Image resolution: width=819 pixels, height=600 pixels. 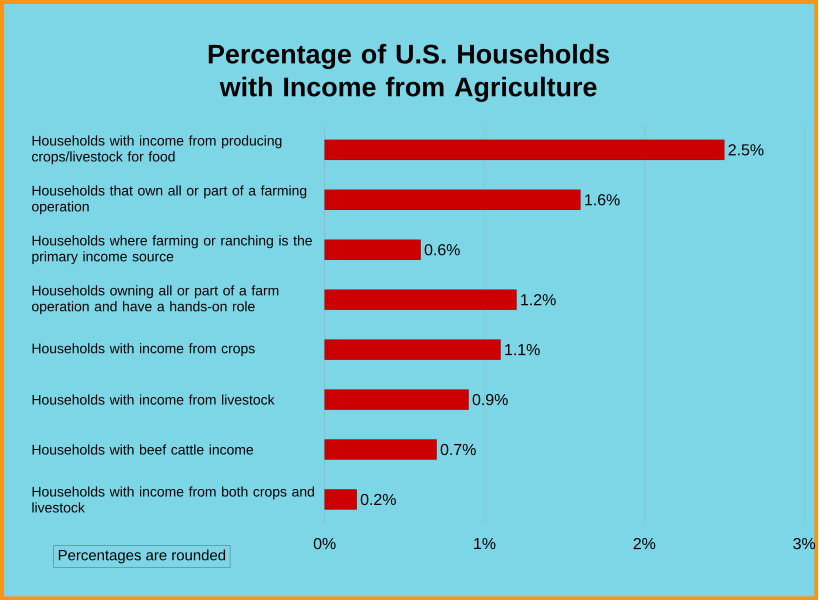 What do you see at coordinates (458, 449) in the screenshot?
I see `data-label: 0.7%` at bounding box center [458, 449].